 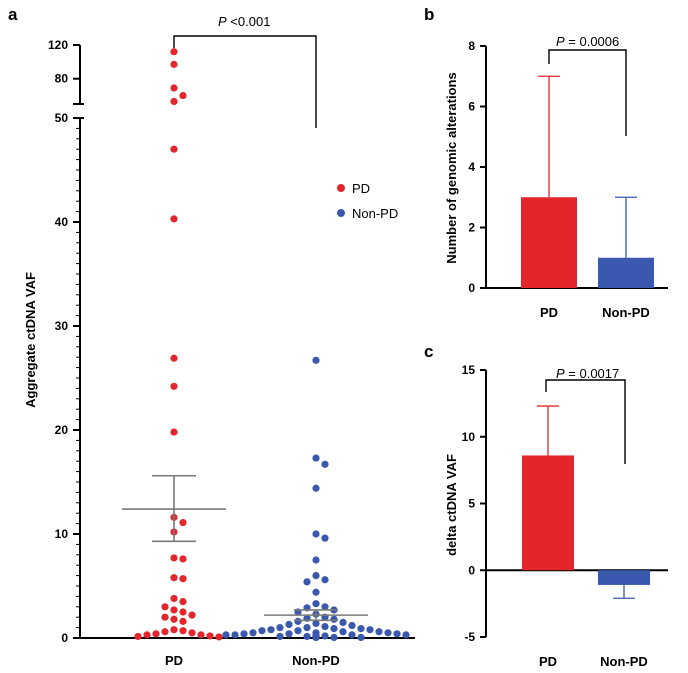 I want to click on panel-b-bars, so click(x=587, y=181).